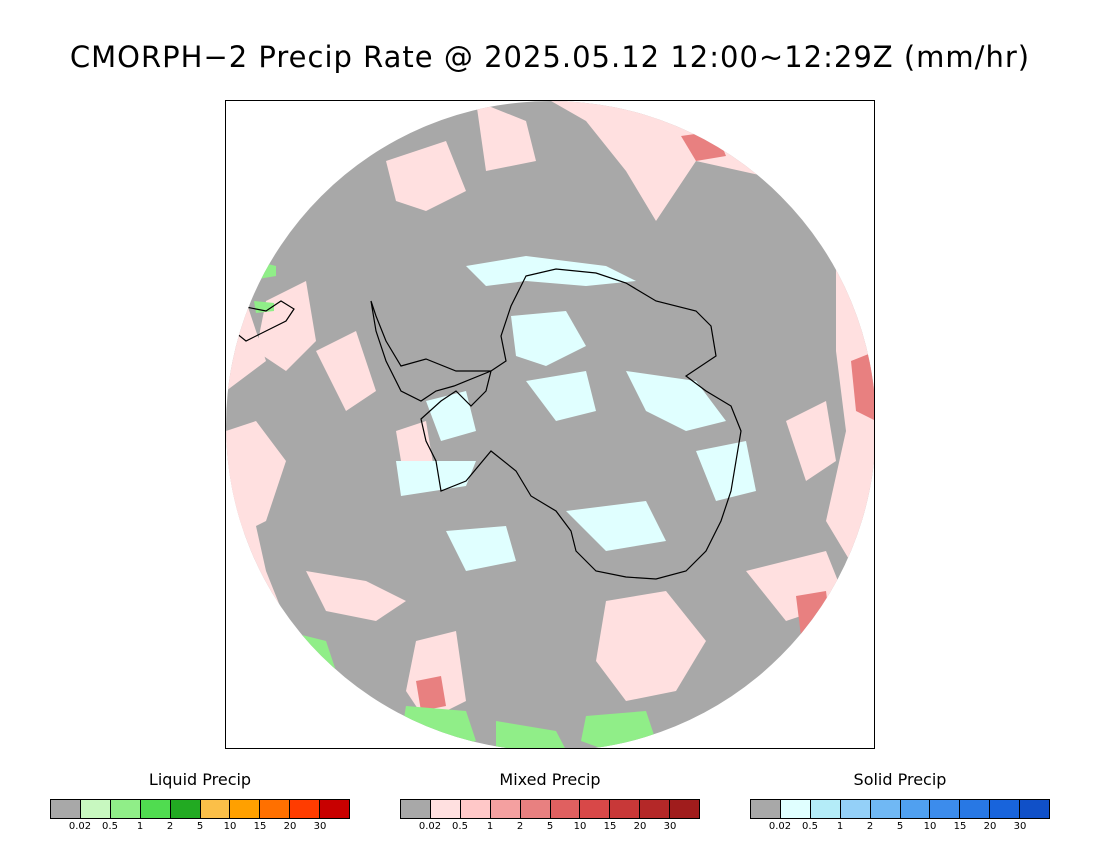  What do you see at coordinates (900, 779) in the screenshot?
I see `legend-title: Solid Precip` at bounding box center [900, 779].